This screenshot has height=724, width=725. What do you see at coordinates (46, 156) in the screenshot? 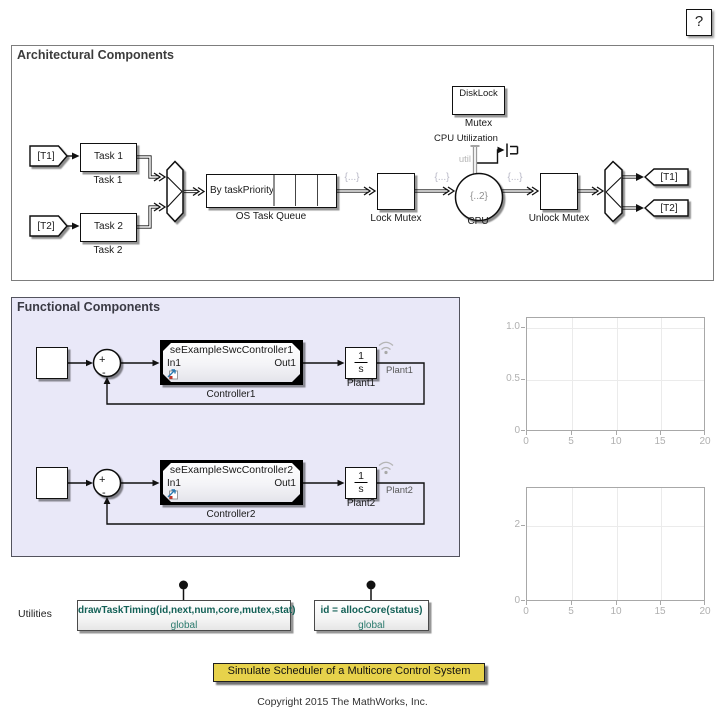
I see `goto-tag-t1-label: [T1]` at bounding box center [46, 156].